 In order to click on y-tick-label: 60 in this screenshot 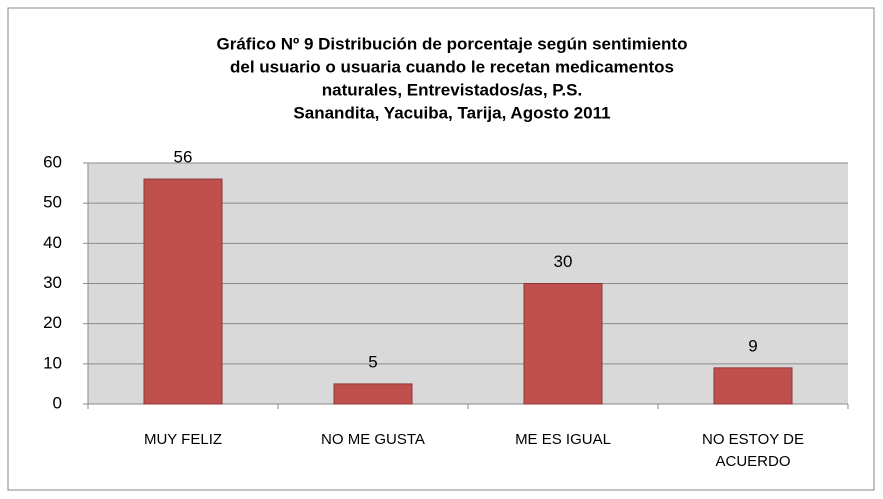, I will do `click(52, 161)`.